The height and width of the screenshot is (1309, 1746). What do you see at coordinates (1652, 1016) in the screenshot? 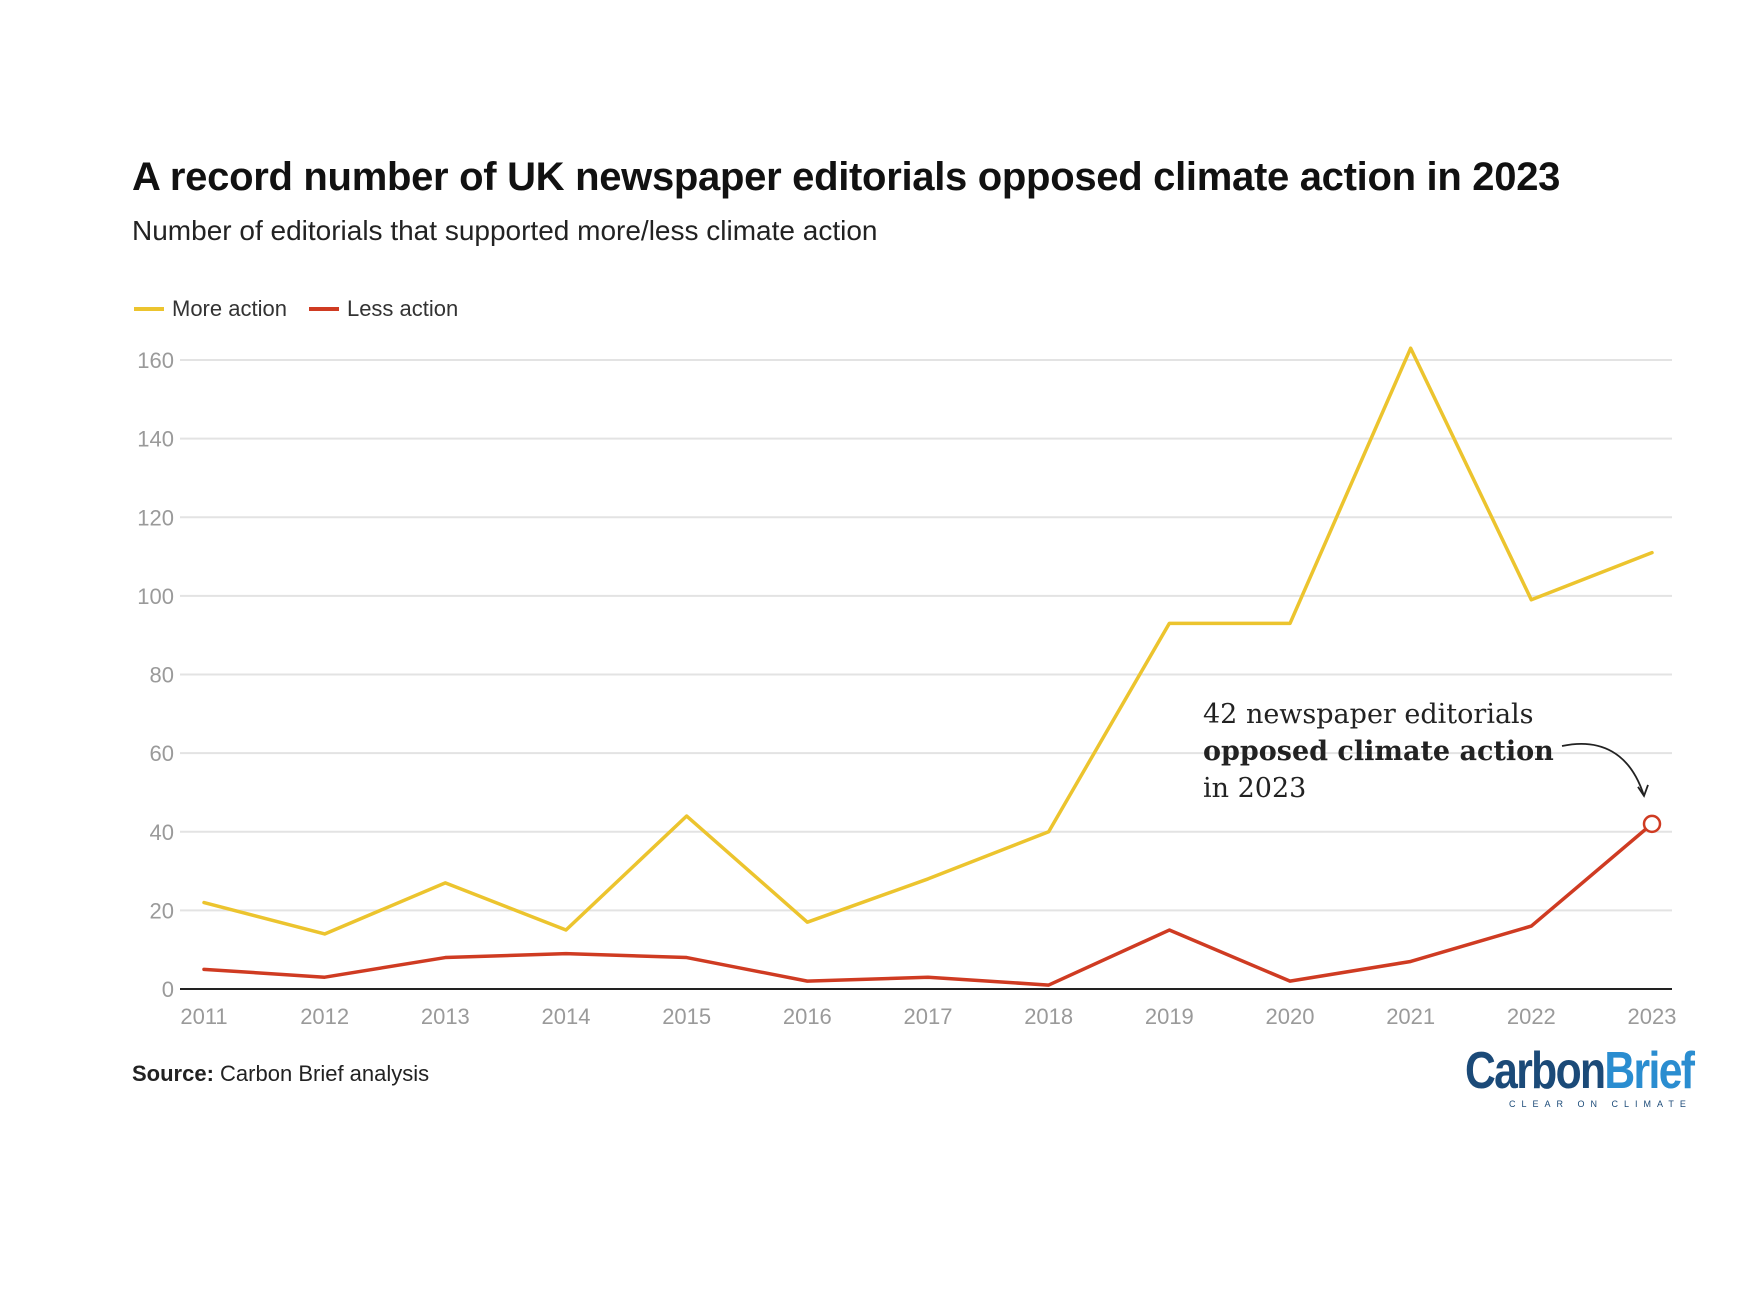
I see `x-tick-label-2023: 2023` at bounding box center [1652, 1016].